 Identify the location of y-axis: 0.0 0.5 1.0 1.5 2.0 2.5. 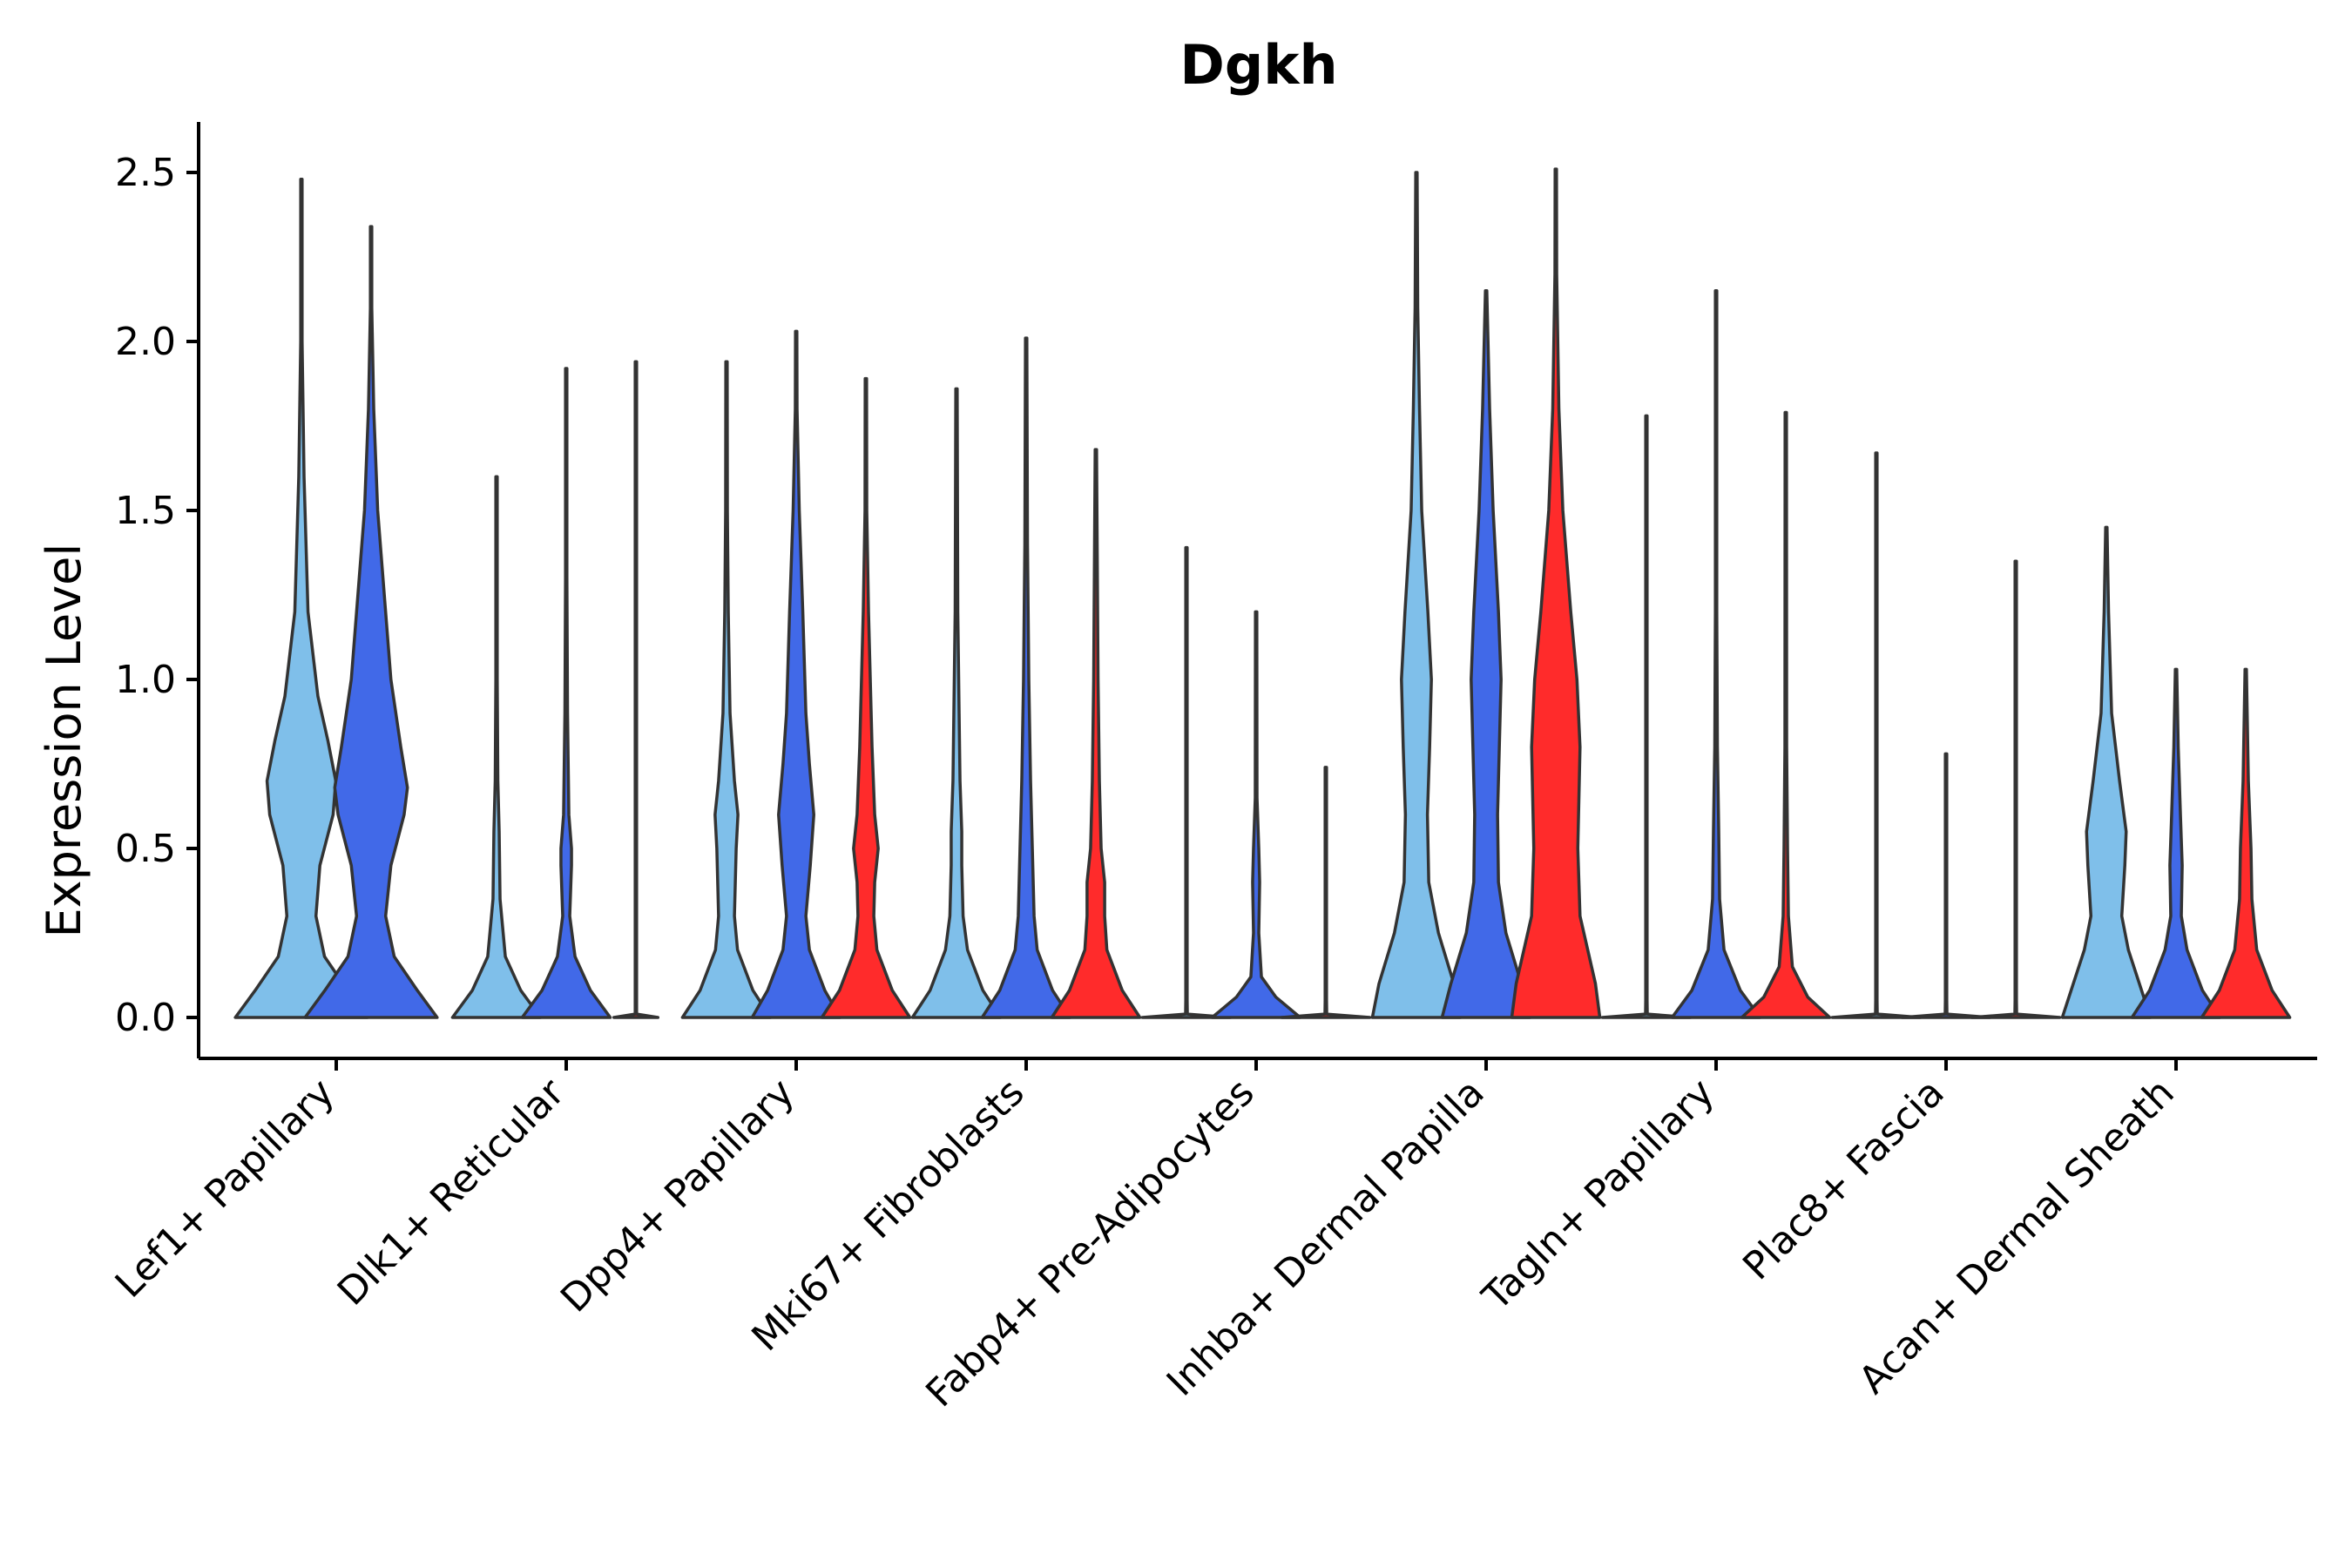
(157, 590).